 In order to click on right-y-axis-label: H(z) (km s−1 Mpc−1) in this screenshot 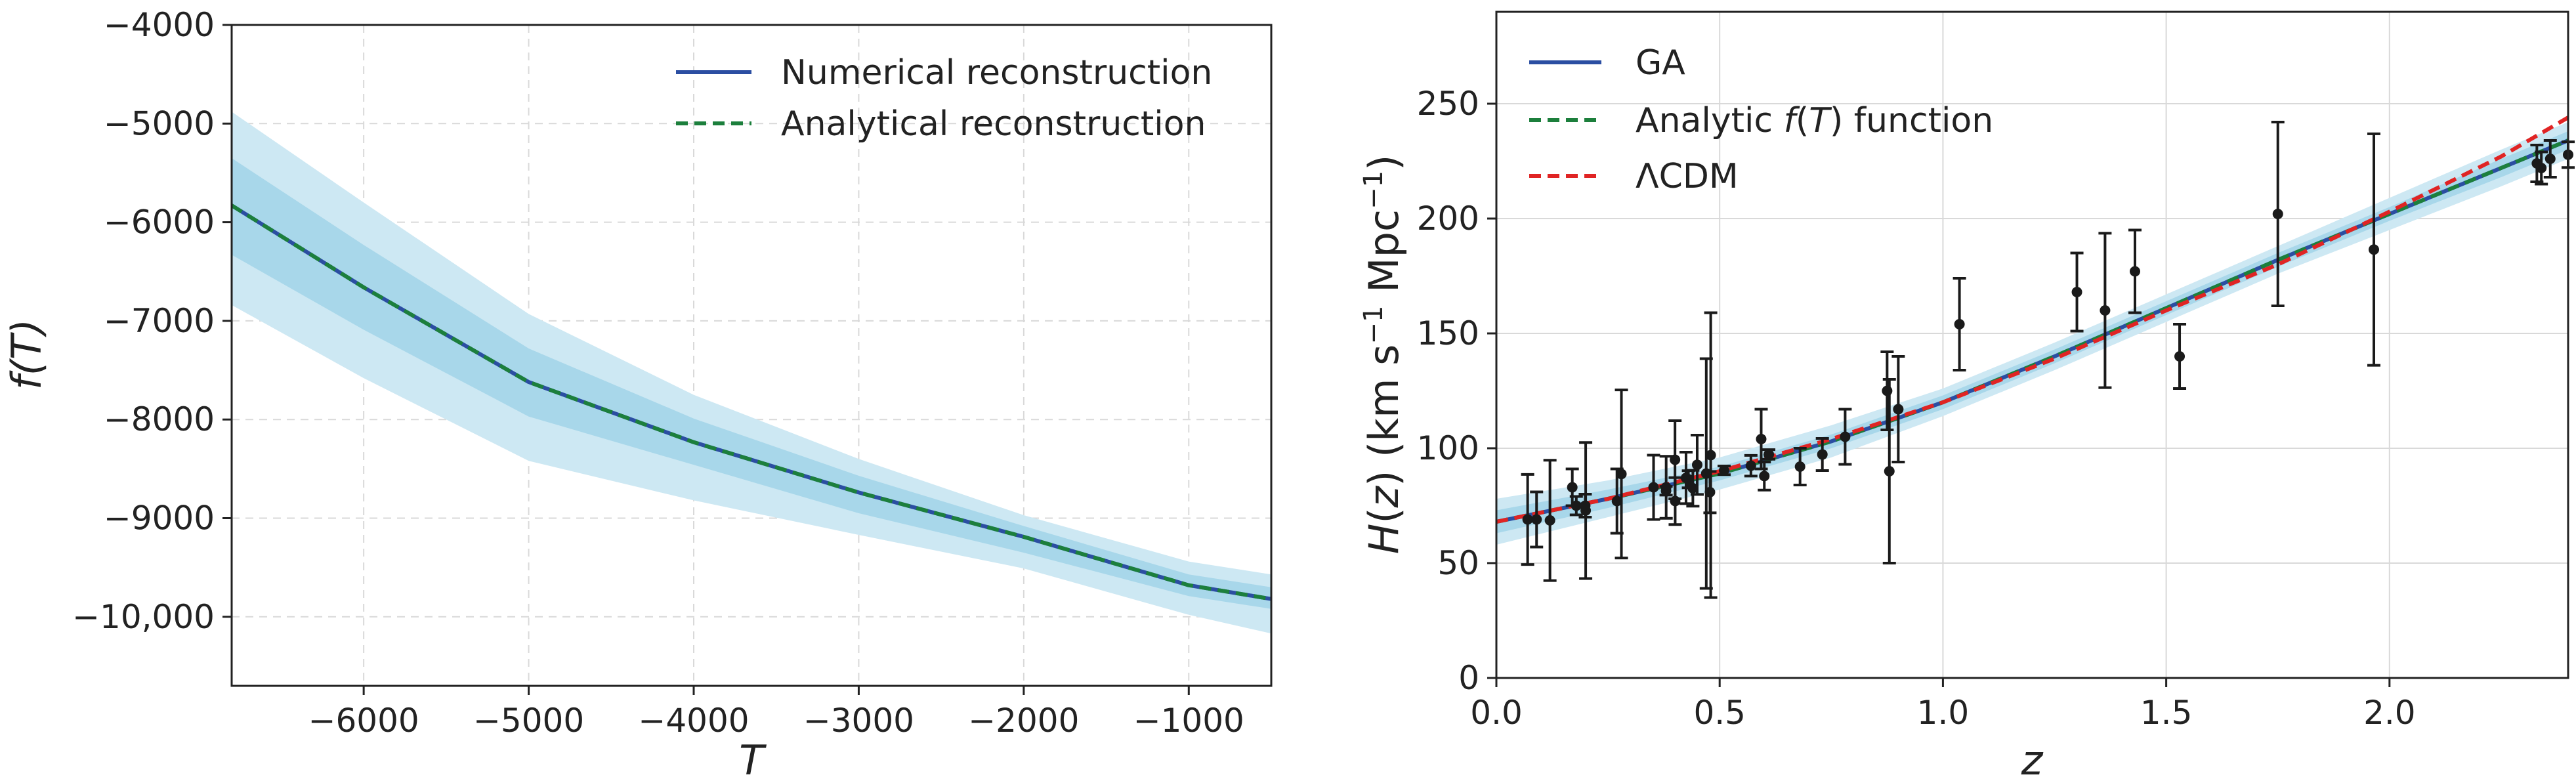, I will do `click(1383, 355)`.